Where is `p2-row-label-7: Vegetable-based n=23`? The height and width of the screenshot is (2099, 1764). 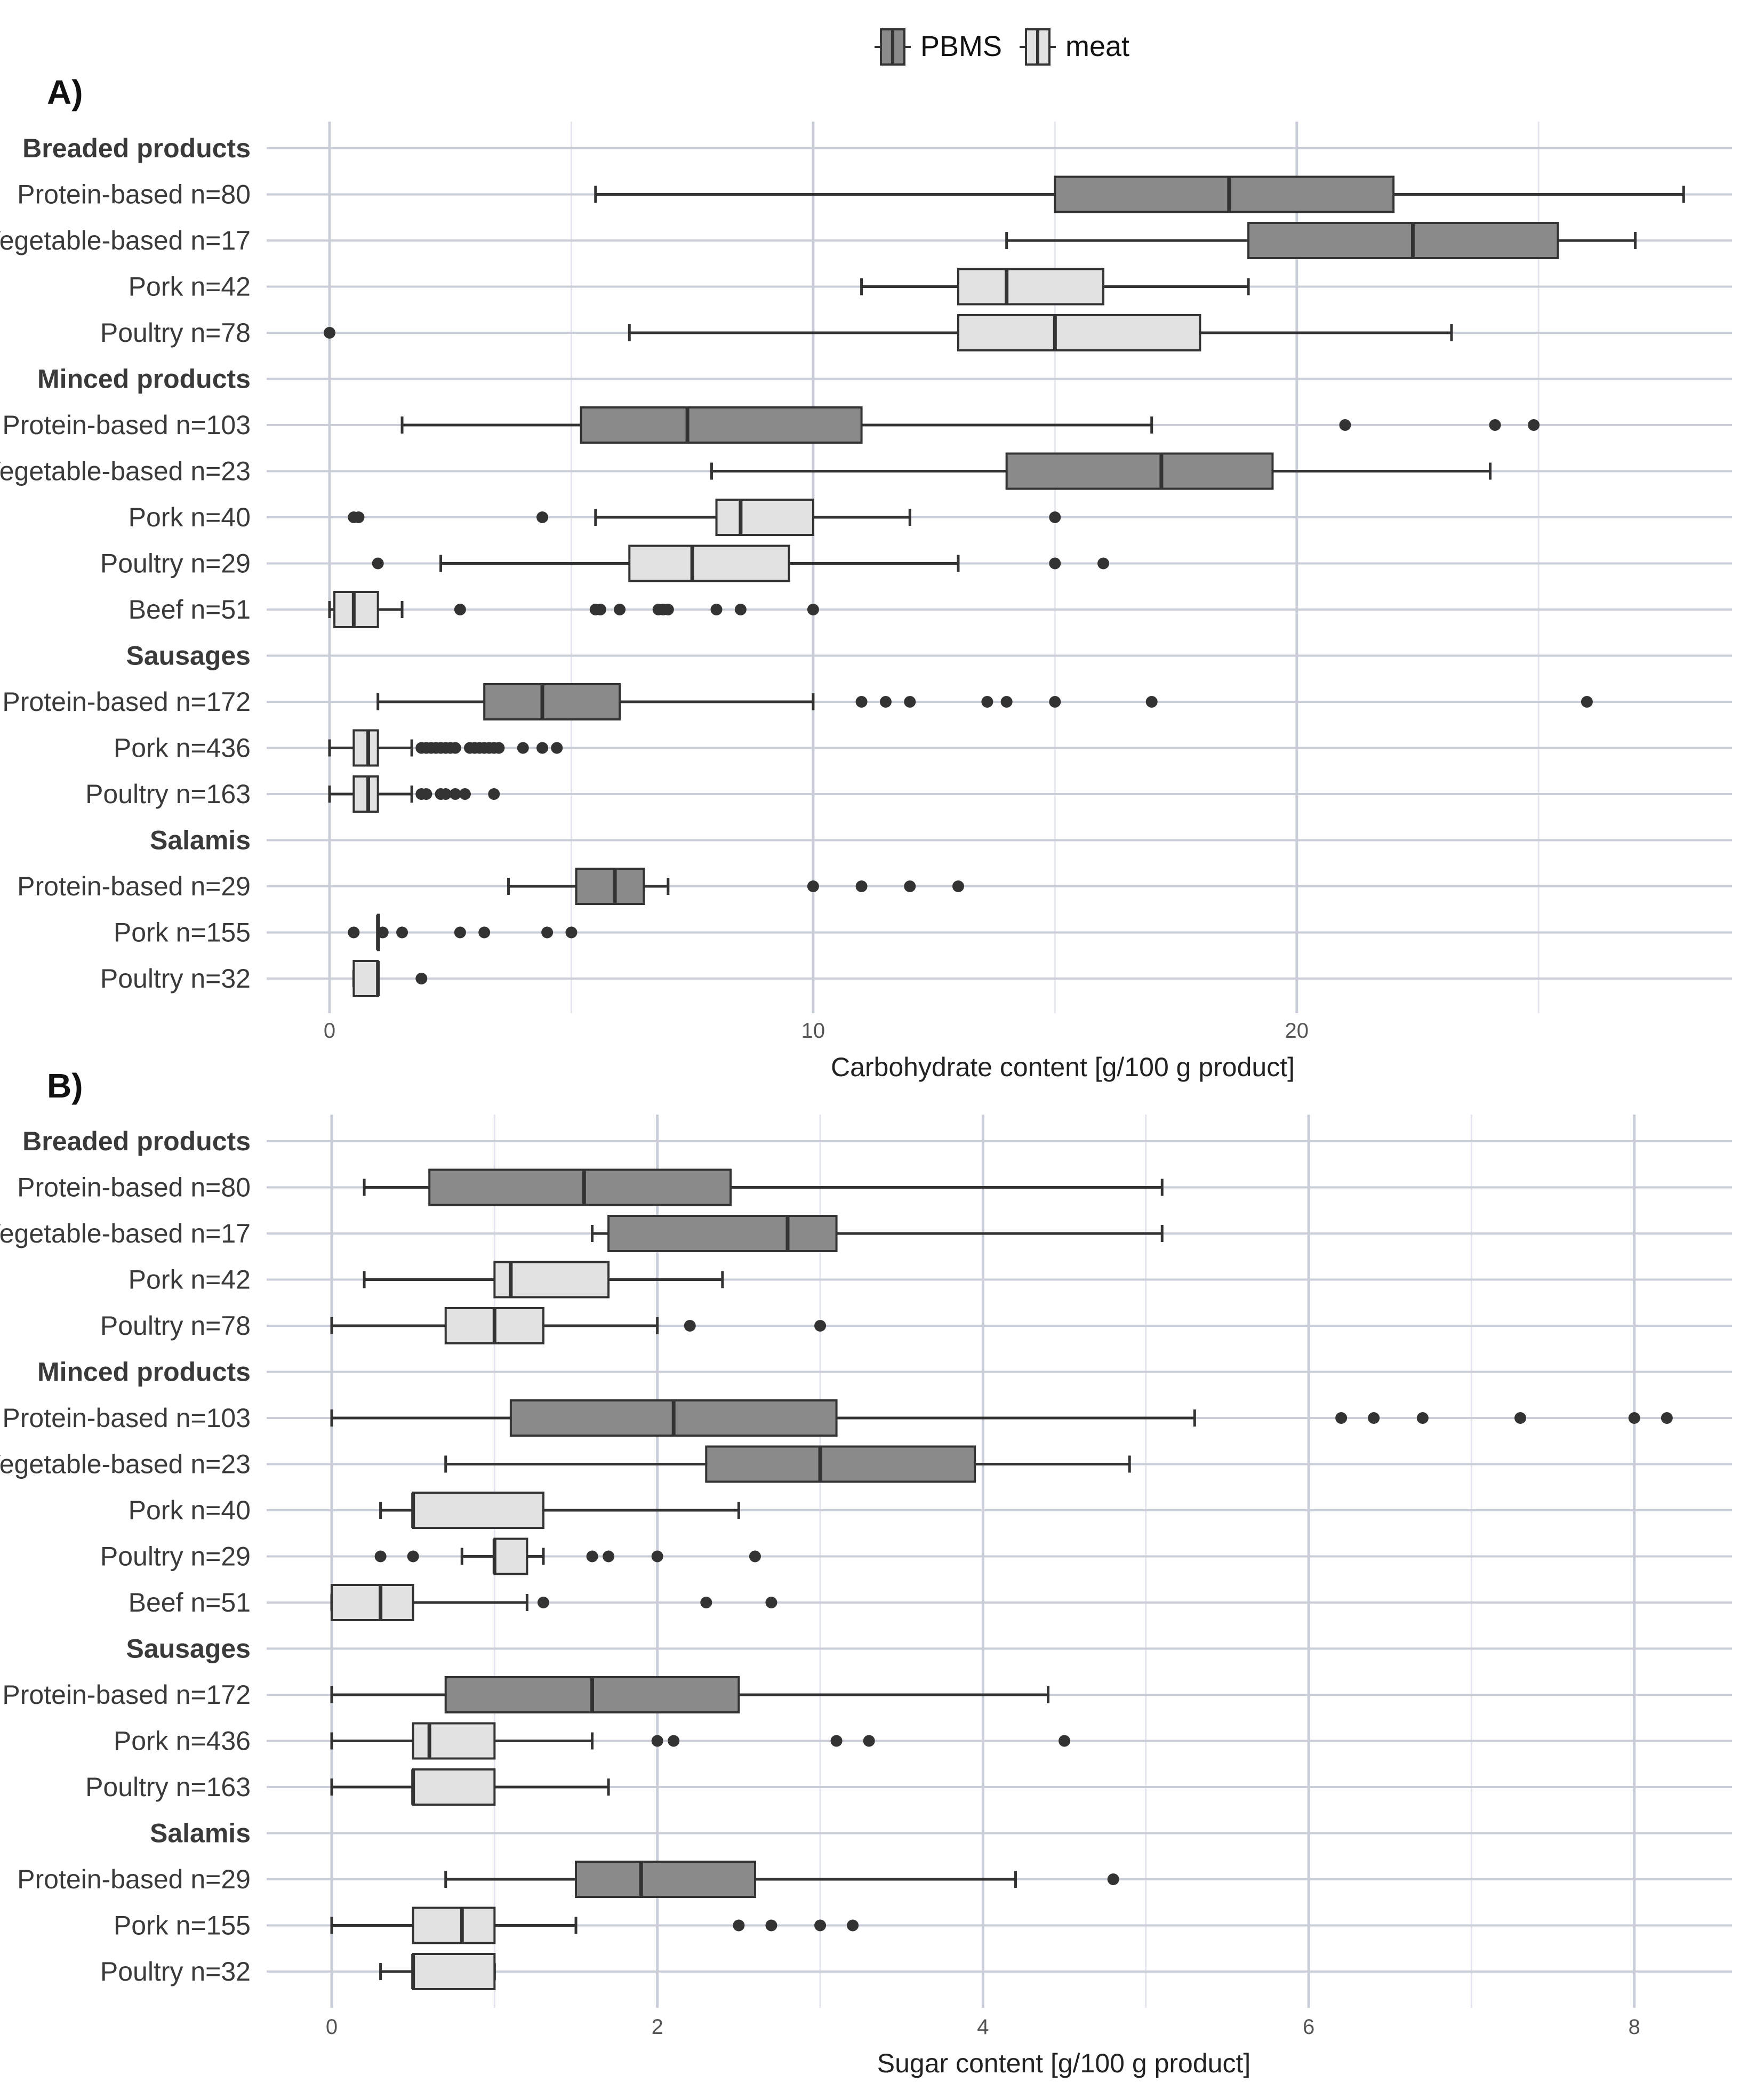
p2-row-label-7: Vegetable-based n=23 is located at coordinates (125, 1464).